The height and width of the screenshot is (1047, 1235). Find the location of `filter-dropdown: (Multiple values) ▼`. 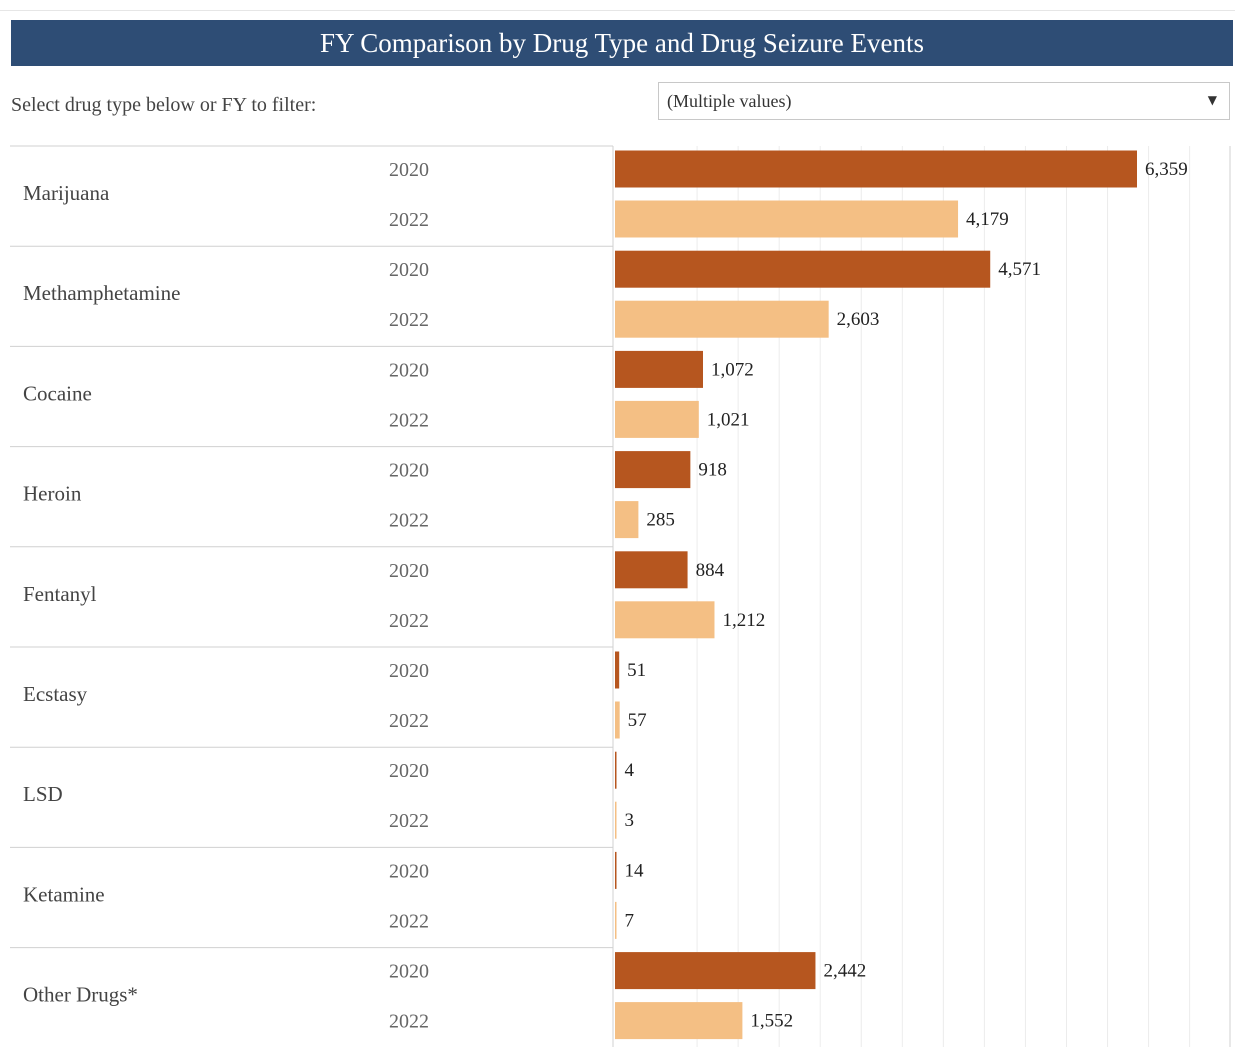

filter-dropdown: (Multiple values) ▼ is located at coordinates (944, 101).